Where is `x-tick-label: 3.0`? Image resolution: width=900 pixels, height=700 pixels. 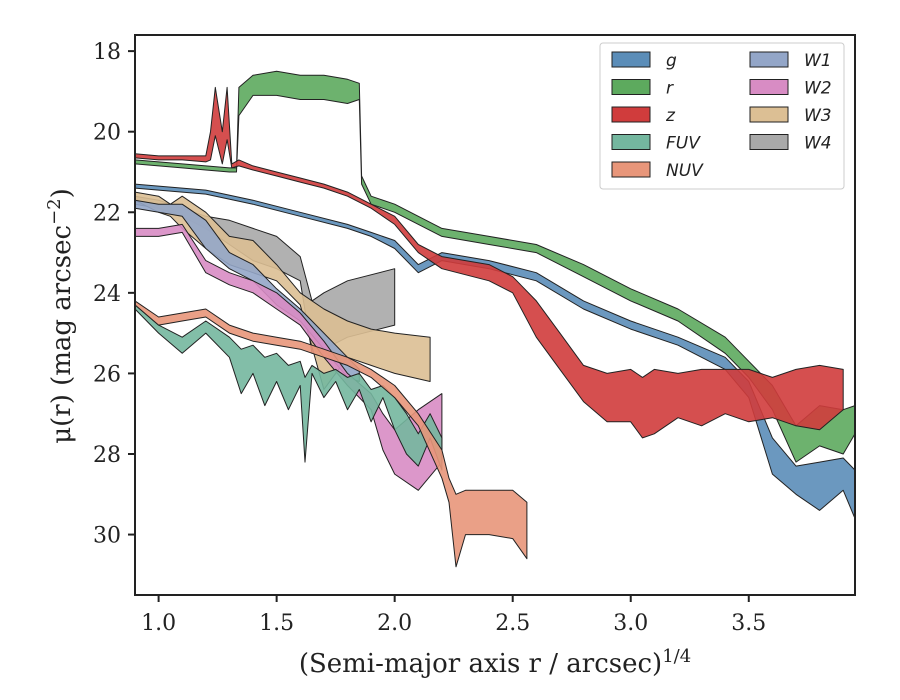
x-tick-label: 3.0 is located at coordinates (630, 623).